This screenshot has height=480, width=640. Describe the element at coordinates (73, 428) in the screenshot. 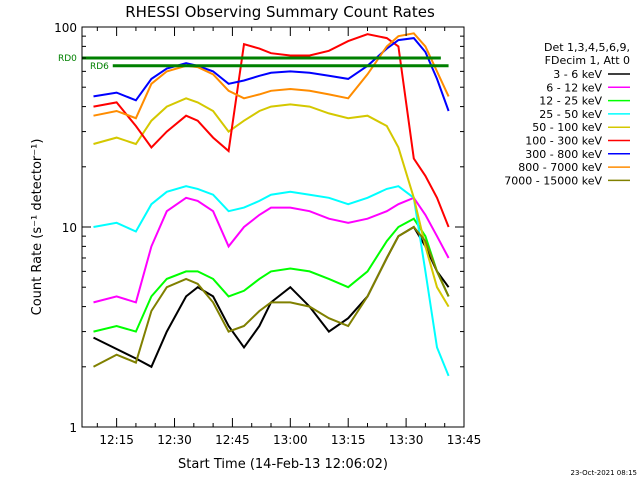

I see `y-tick-label-0: 1` at that location.